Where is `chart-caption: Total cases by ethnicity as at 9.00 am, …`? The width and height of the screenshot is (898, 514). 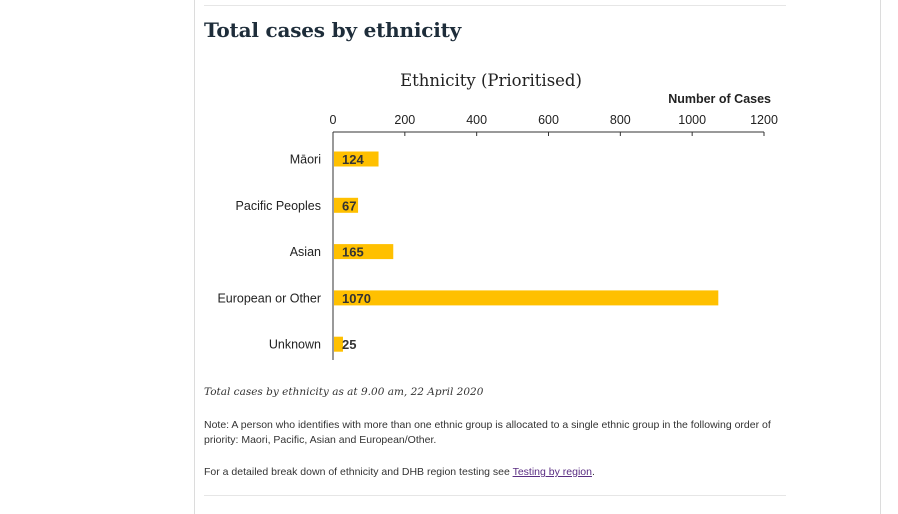 chart-caption: Total cases by ethnicity as at 9.00 am, … is located at coordinates (344, 392).